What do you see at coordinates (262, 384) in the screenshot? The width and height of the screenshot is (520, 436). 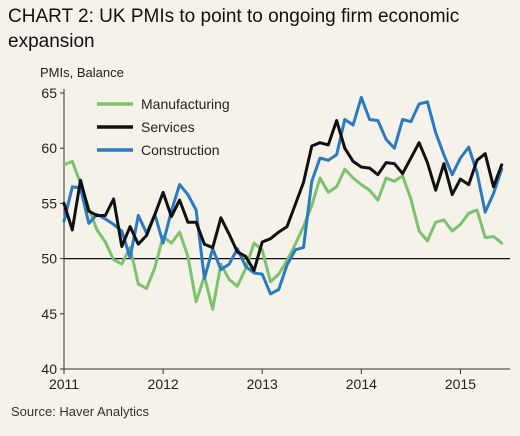 I see `x-tick-label: 2013` at bounding box center [262, 384].